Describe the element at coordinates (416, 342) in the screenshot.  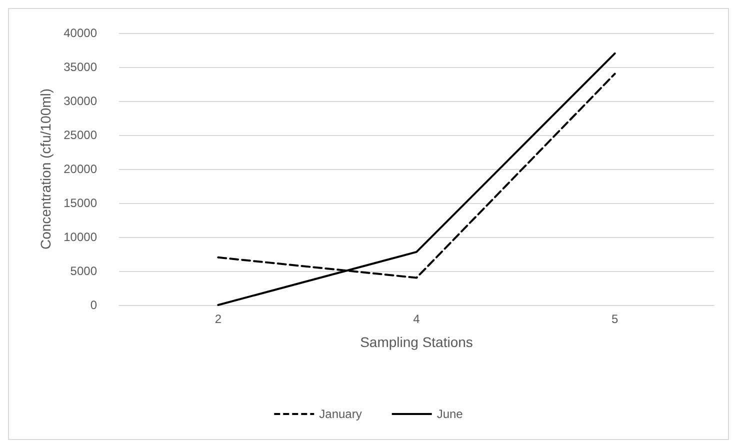
I see `x-axis-title: Sampling Stations` at that location.